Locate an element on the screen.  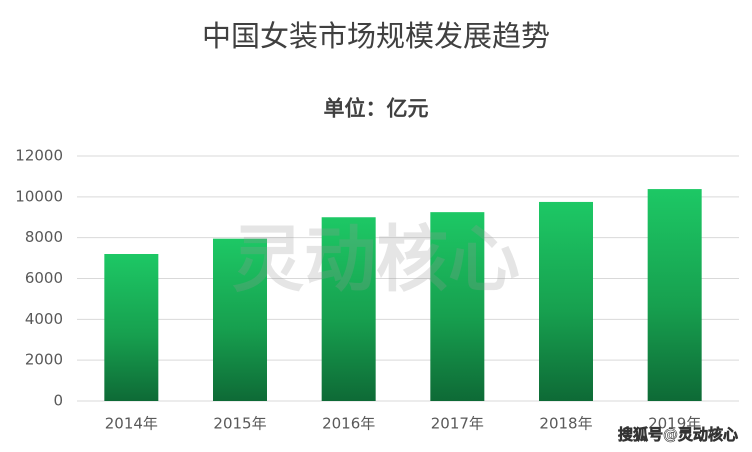
x-tick-label: 2015年 is located at coordinates (239, 424).